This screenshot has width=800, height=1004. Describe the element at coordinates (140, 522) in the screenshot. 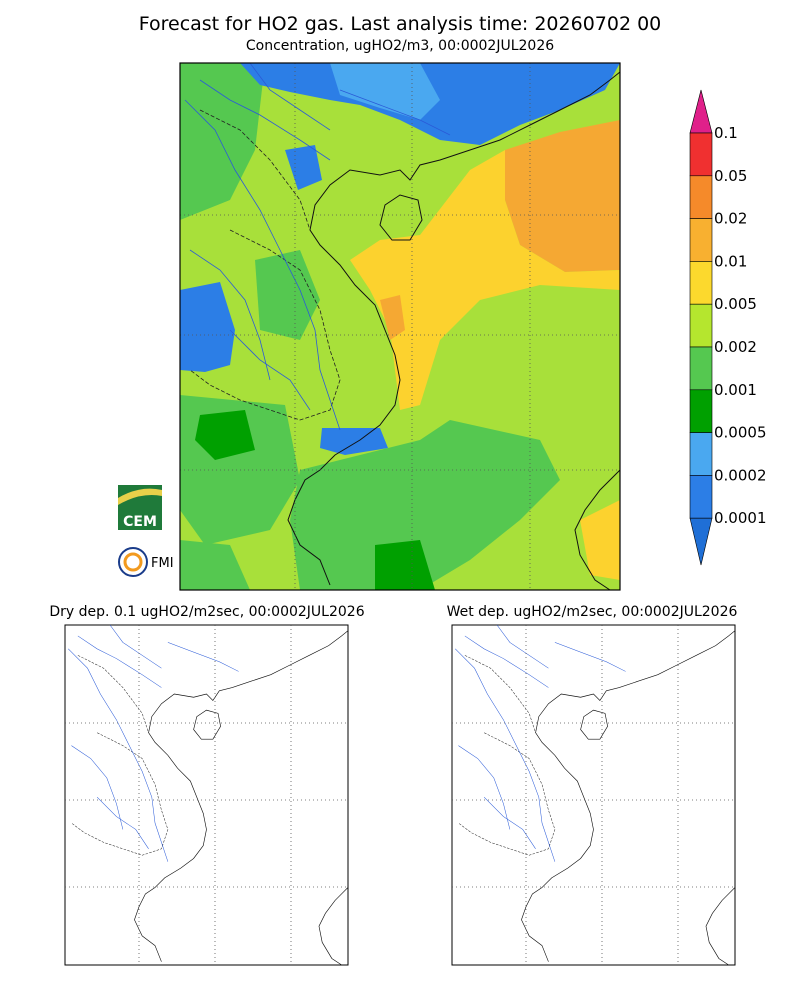

I see `logo-text: CEM` at that location.